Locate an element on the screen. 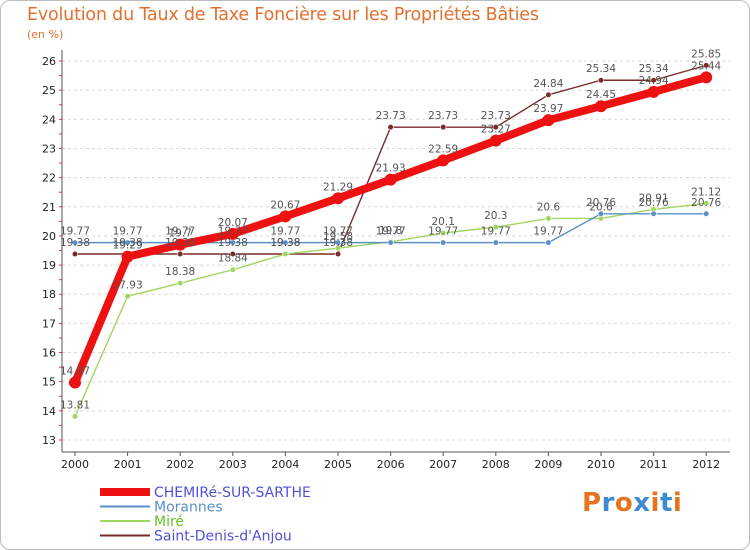 This screenshot has height=550, width=750. data-label: 25.44 is located at coordinates (706, 66).